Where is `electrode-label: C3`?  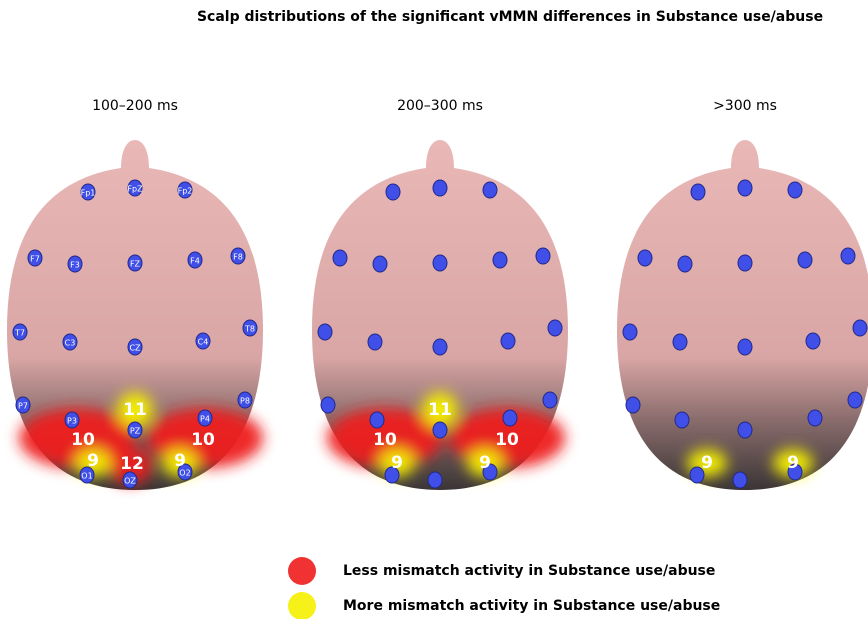 electrode-label: C3 is located at coordinates (70, 343).